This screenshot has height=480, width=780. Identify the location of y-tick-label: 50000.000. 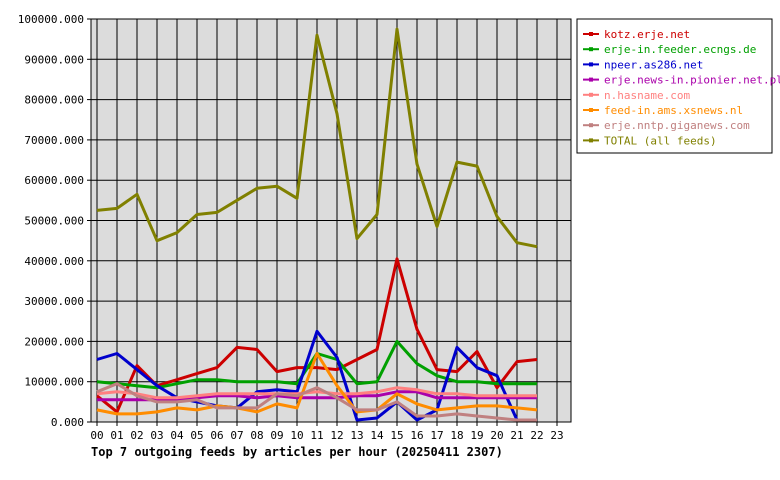
(54, 221).